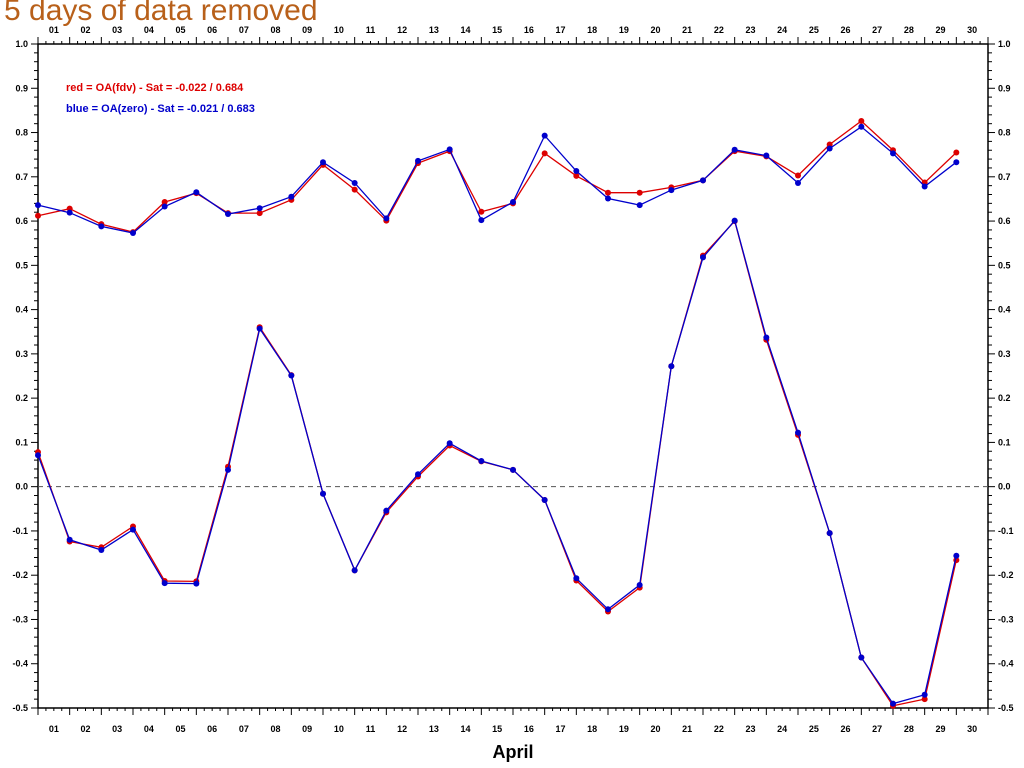 The image size is (1024, 768). Describe the element at coordinates (624, 729) in the screenshot. I see `x-tick-label-bottom: 19` at that location.